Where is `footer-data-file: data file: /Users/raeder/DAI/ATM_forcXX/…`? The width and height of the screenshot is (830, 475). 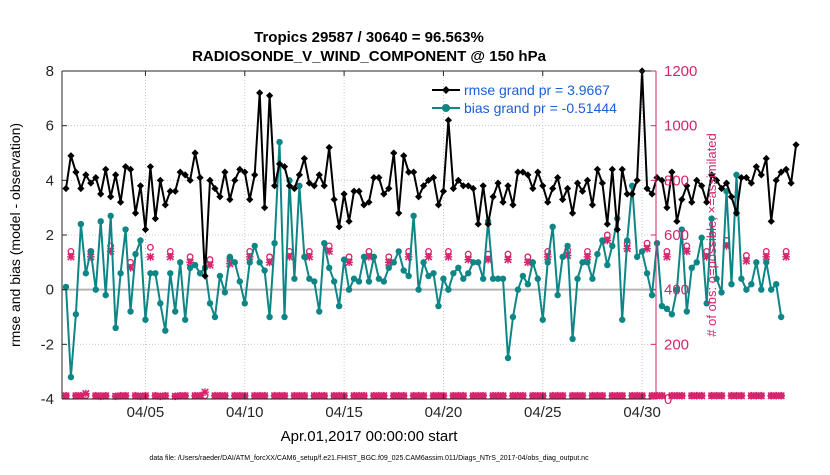
footer-data-file: data file: /Users/raeder/DAI/ATM_forcXX/… is located at coordinates (369, 458).